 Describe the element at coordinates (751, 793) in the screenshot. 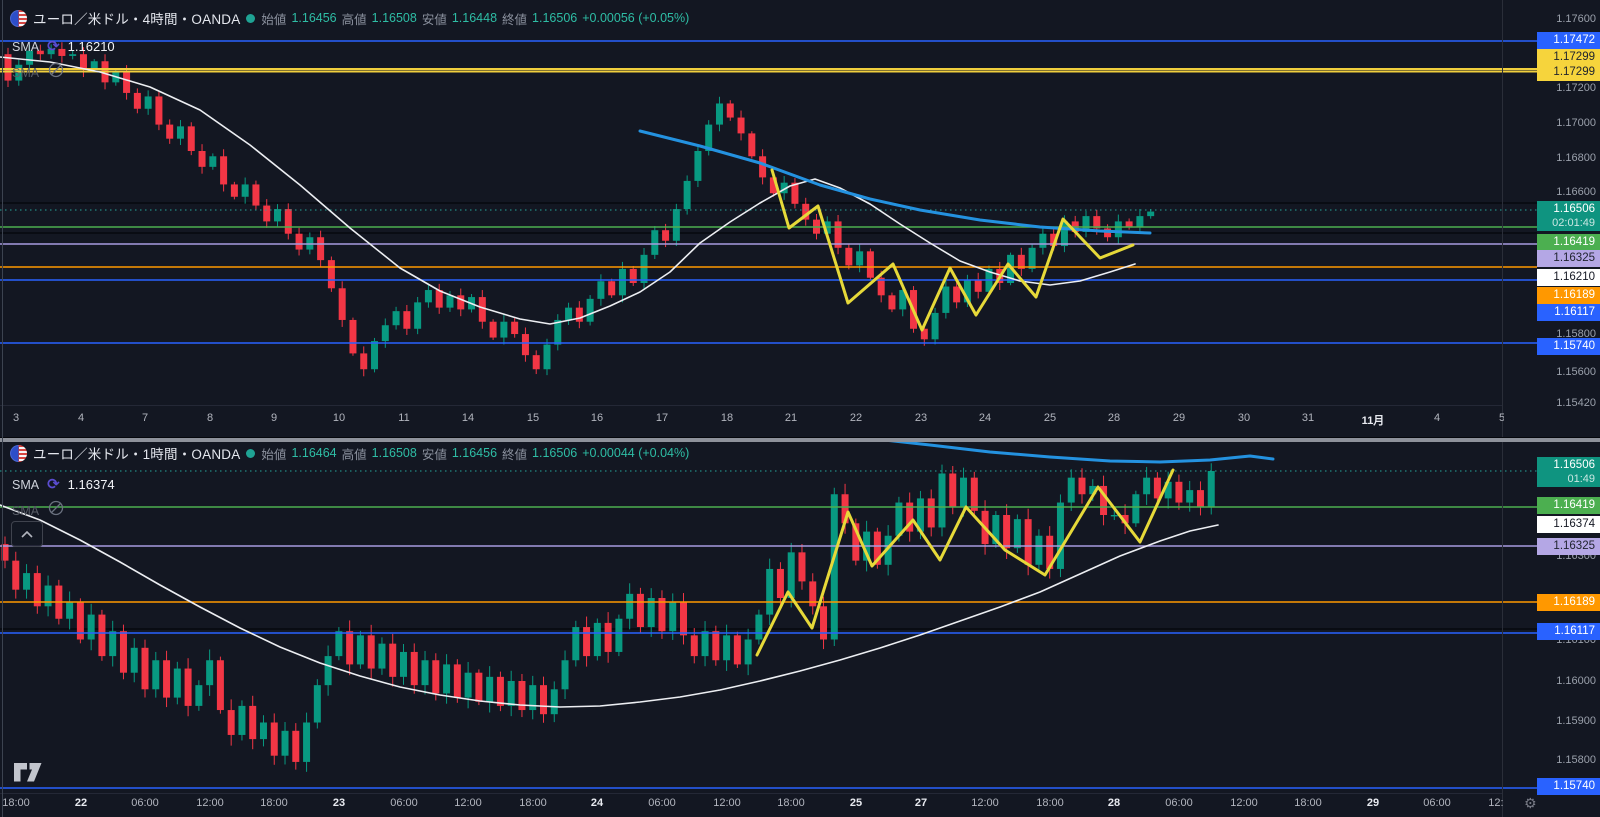

I see `time-axis-border-bottom-panel` at that location.